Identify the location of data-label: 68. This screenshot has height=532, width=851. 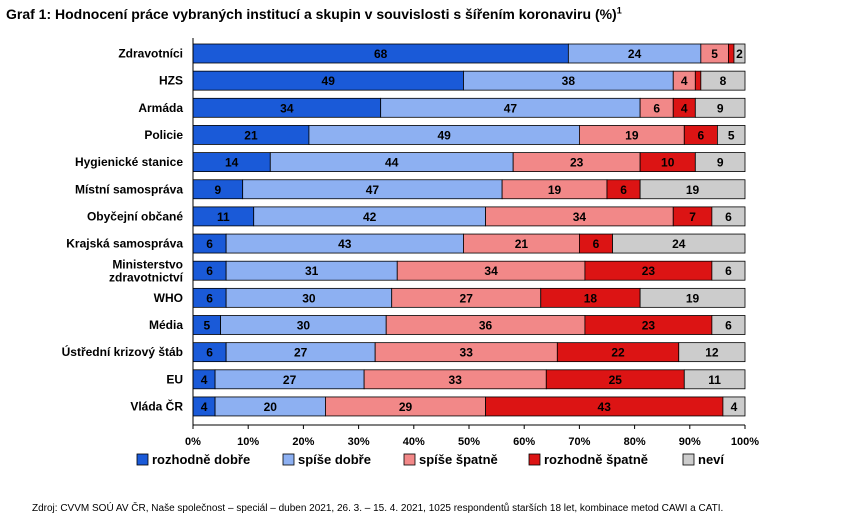
(381, 54).